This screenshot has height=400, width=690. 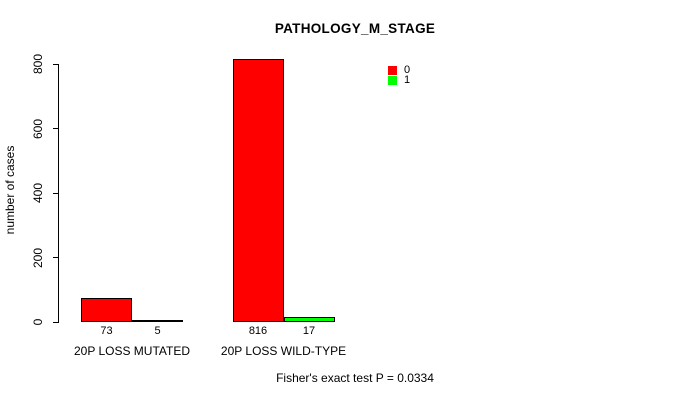 What do you see at coordinates (132, 351) in the screenshot?
I see `category-label: 20P LOSS MUTATED` at bounding box center [132, 351].